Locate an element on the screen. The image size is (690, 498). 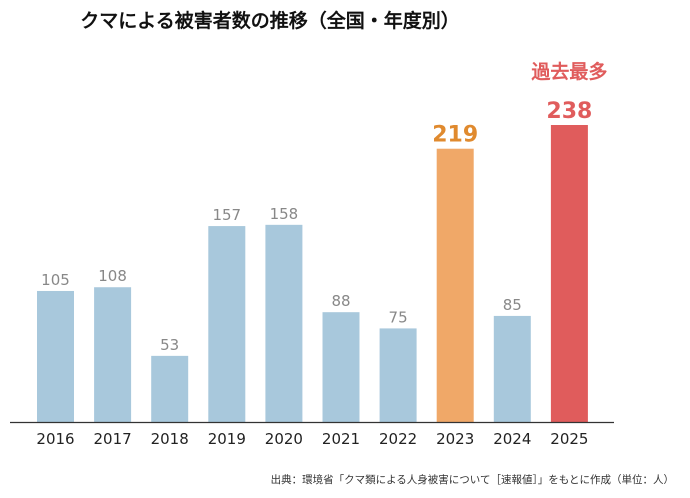
bar-2021 is located at coordinates (341, 367).